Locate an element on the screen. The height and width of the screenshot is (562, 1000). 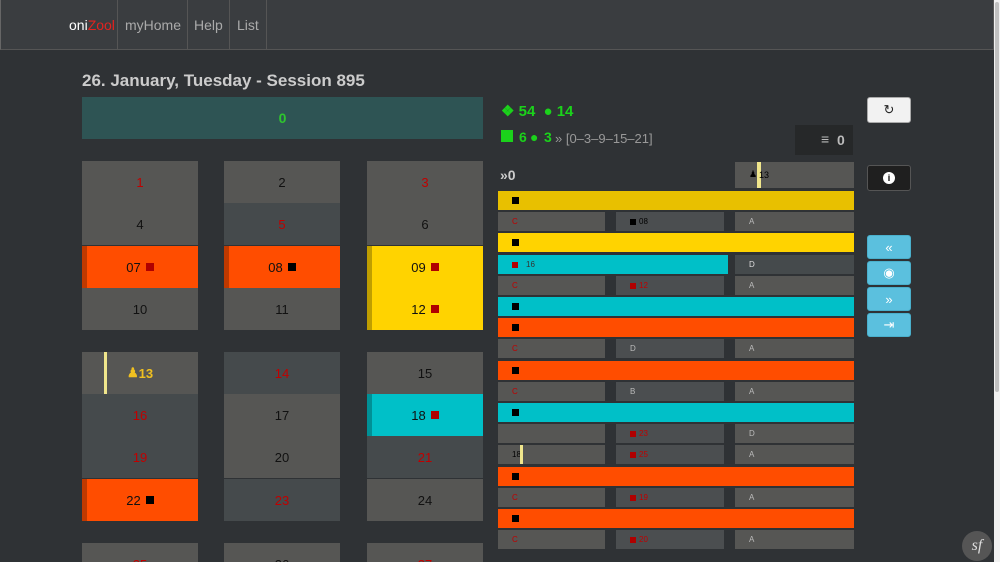
seat-5: 5 is located at coordinates (282, 224).